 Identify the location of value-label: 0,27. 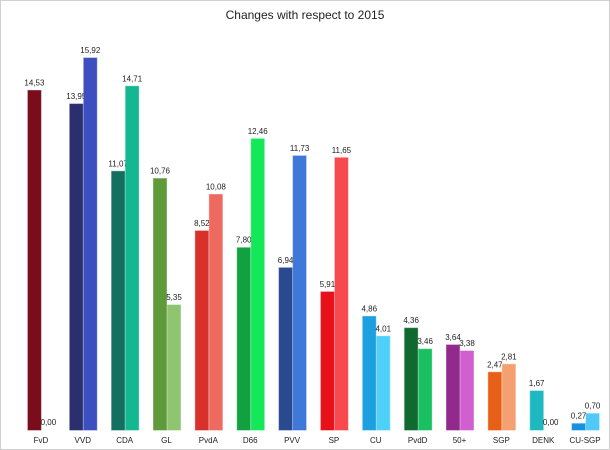
(579, 416).